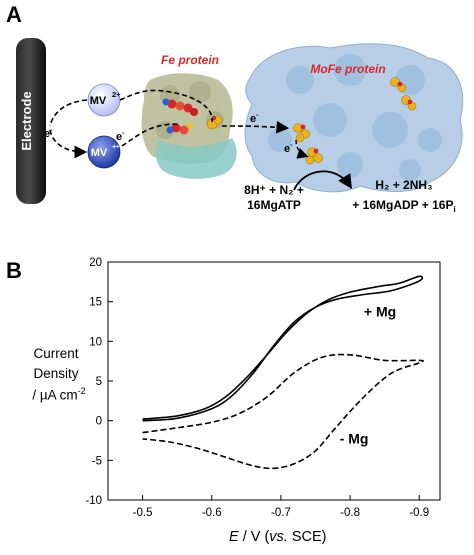 The height and width of the screenshot is (555, 474). Describe the element at coordinates (56, 373) in the screenshot. I see `y-axis-label-line2: Density` at that location.